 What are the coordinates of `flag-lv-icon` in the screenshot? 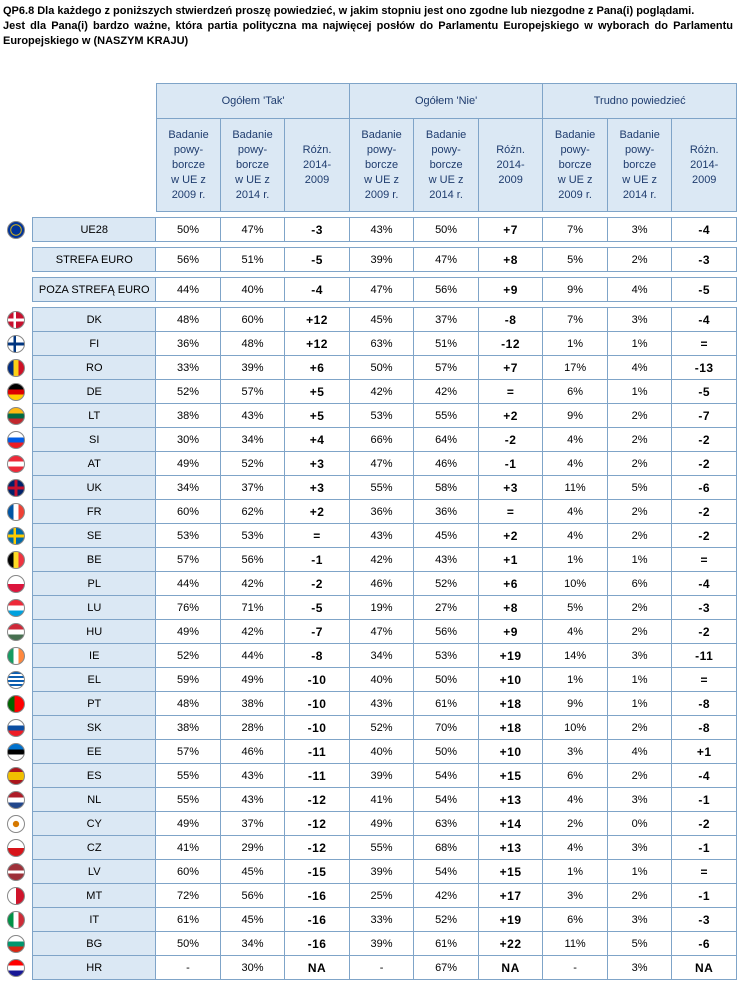 It's located at (16, 872).